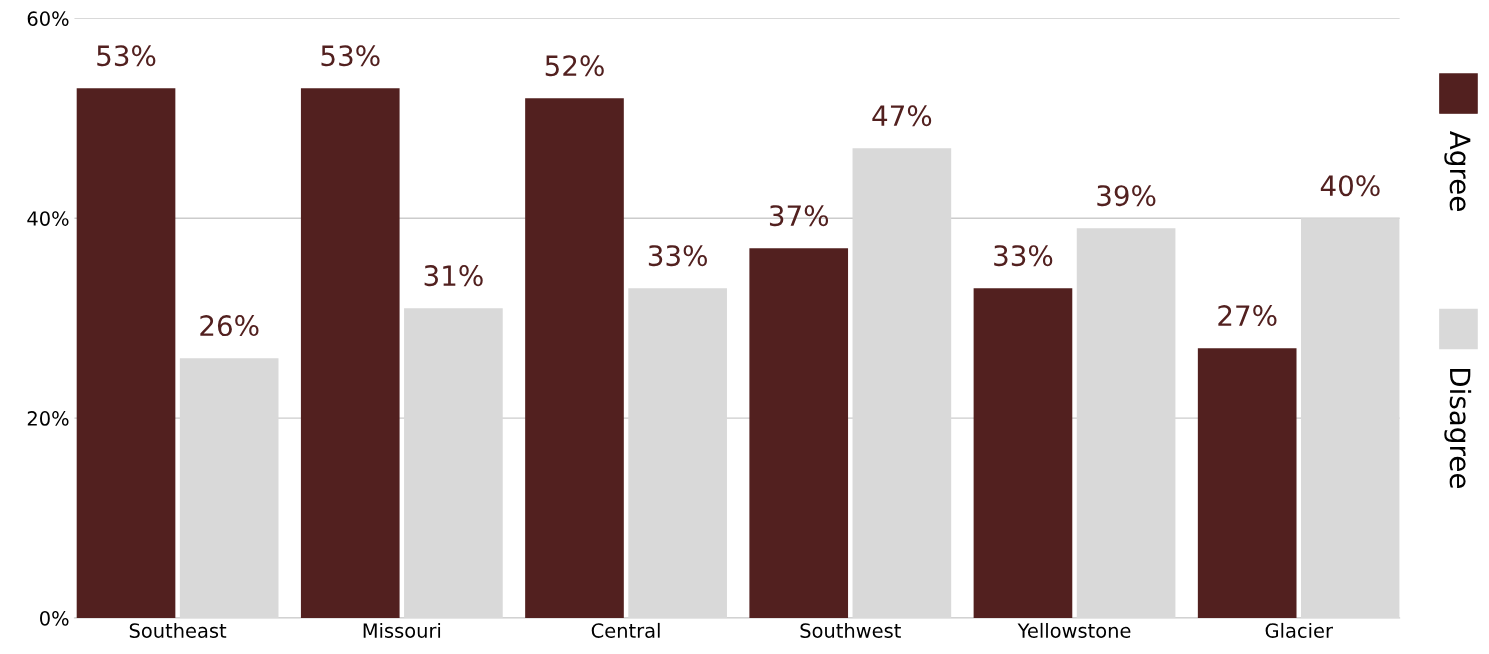 This screenshot has height=654, width=1489. Describe the element at coordinates (1458, 428) in the screenshot. I see `legend-label: Disagree` at that location.